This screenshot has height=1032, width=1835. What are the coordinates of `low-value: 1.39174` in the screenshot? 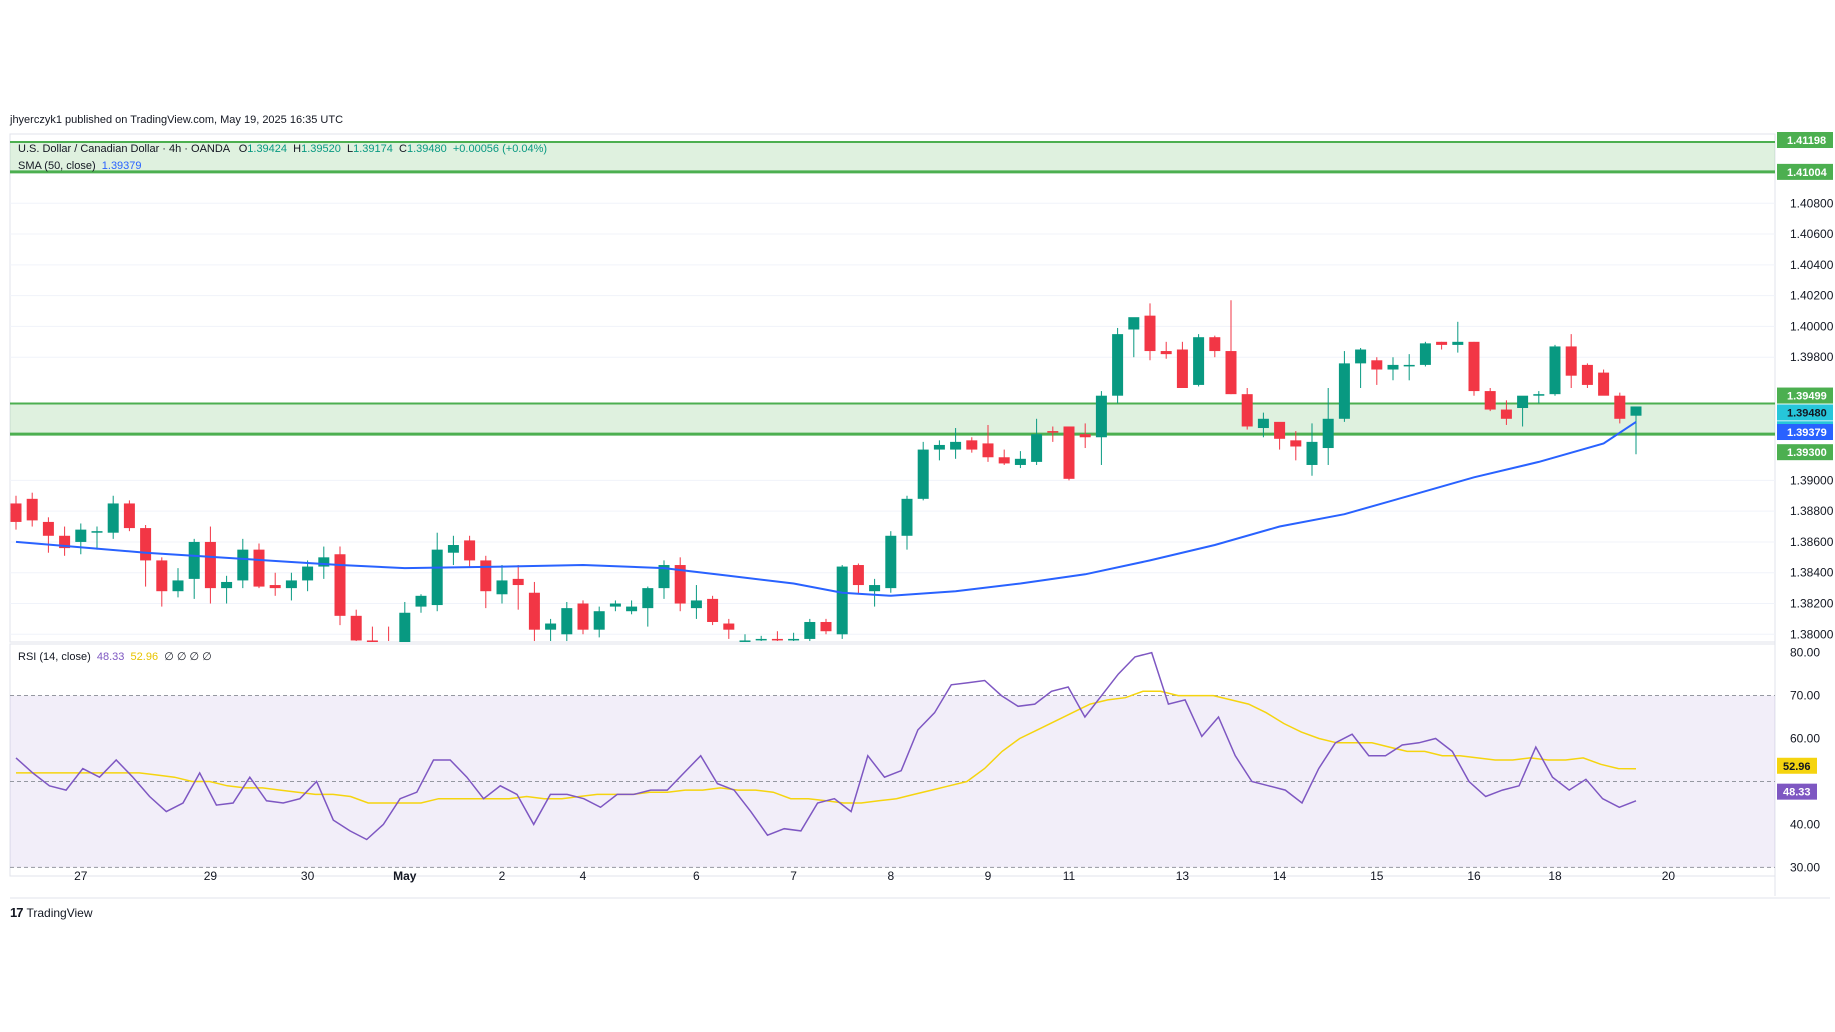 It's located at (373, 149).